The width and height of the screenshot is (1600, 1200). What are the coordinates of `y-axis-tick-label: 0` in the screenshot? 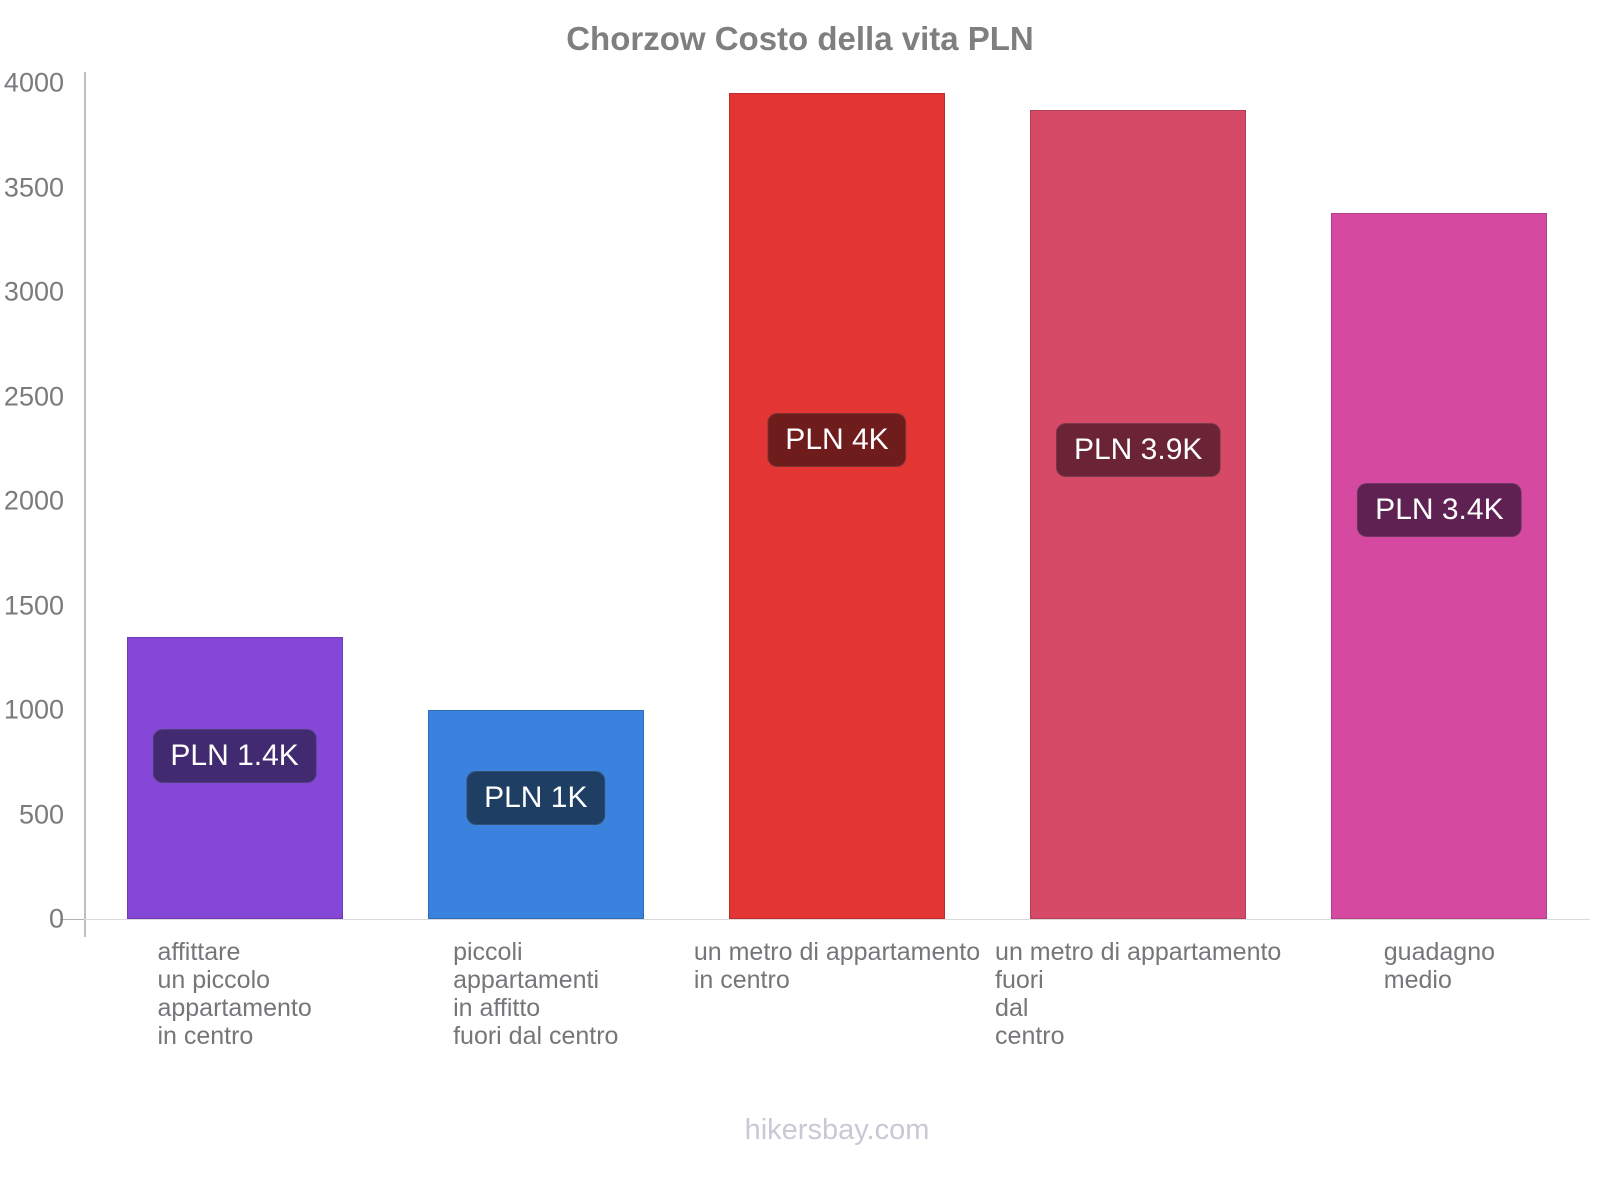 It's located at (56, 918).